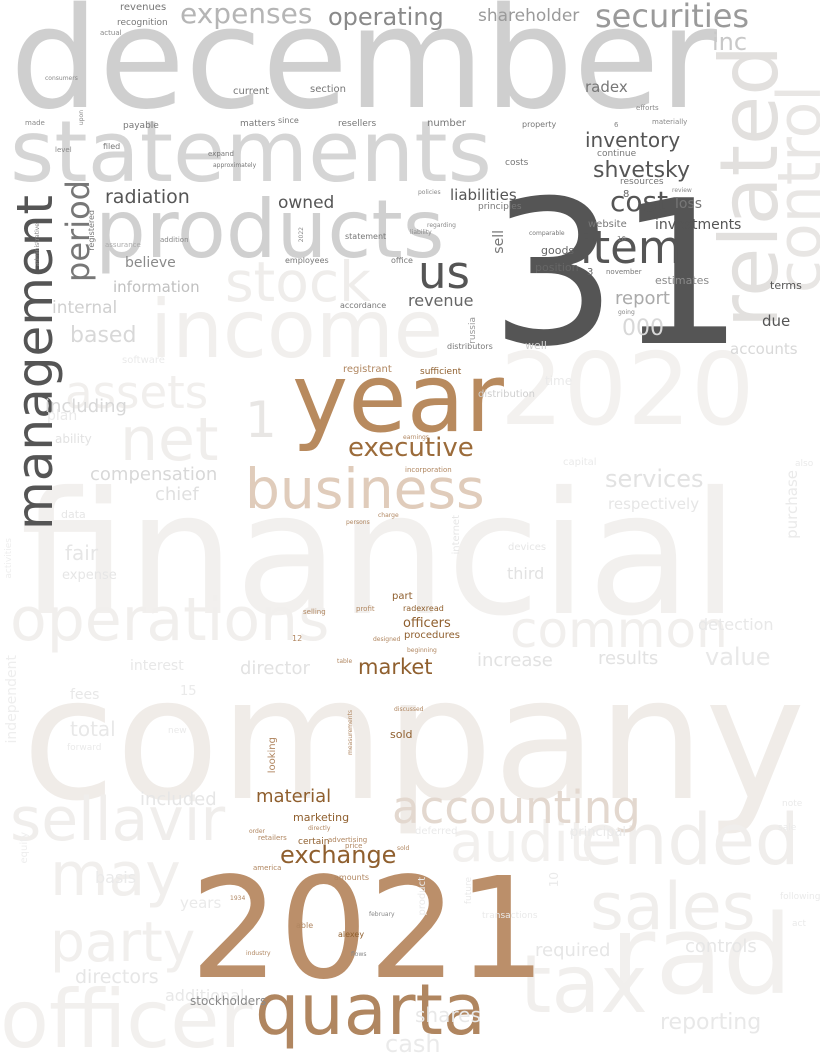 This screenshot has width=820, height=1064. I want to click on cloud-word: 10, so click(554, 880).